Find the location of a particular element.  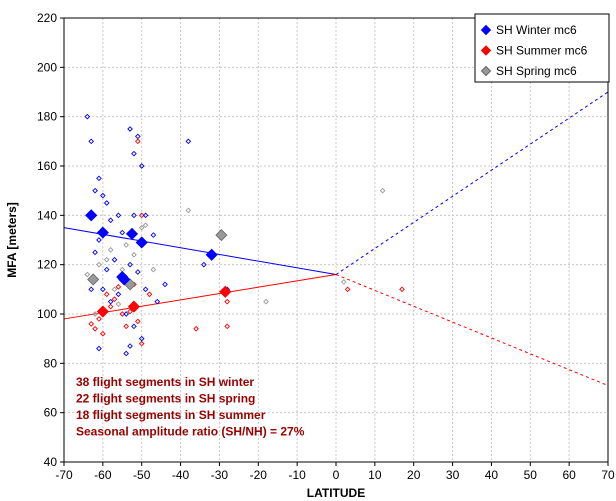

x-tick-labels: -70 -60 -50 -40 -30 -20 -10 0 10 20 30 40 50 60 70 is located at coordinates (335, 472).